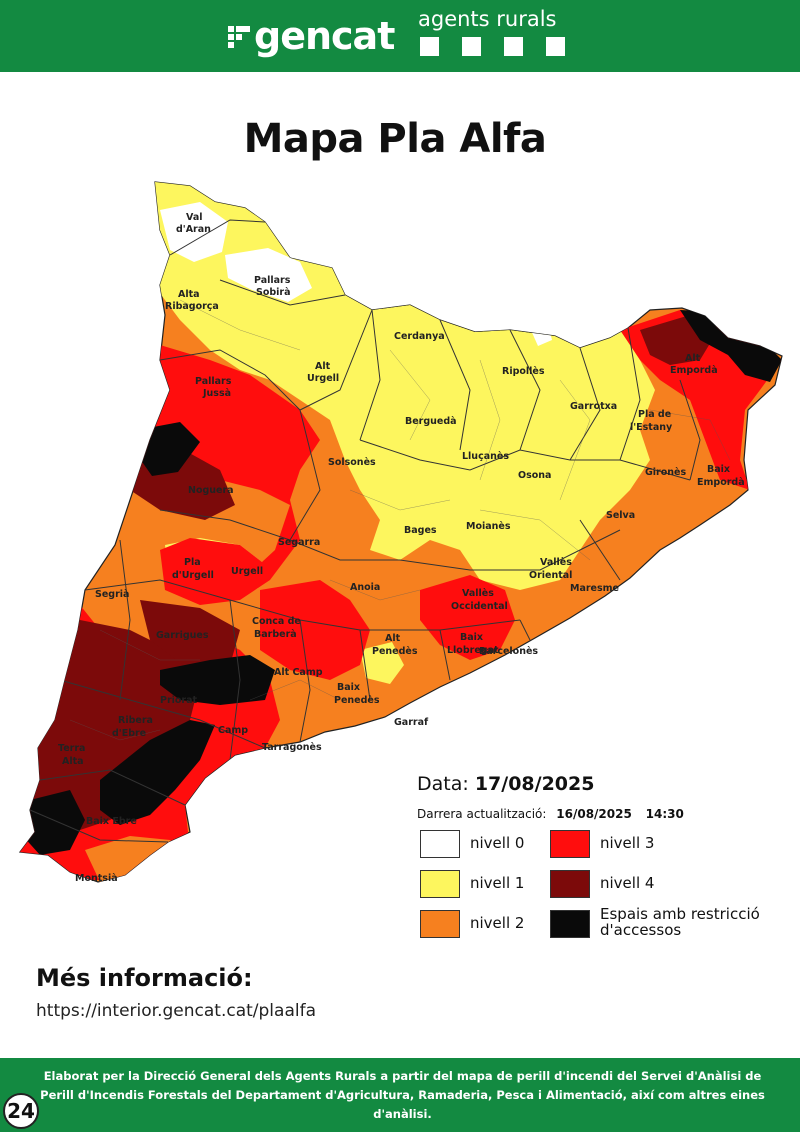 Image resolution: width=800 pixels, height=1132 pixels. I want to click on label-alt-emporda-1: Alt, so click(693, 358).